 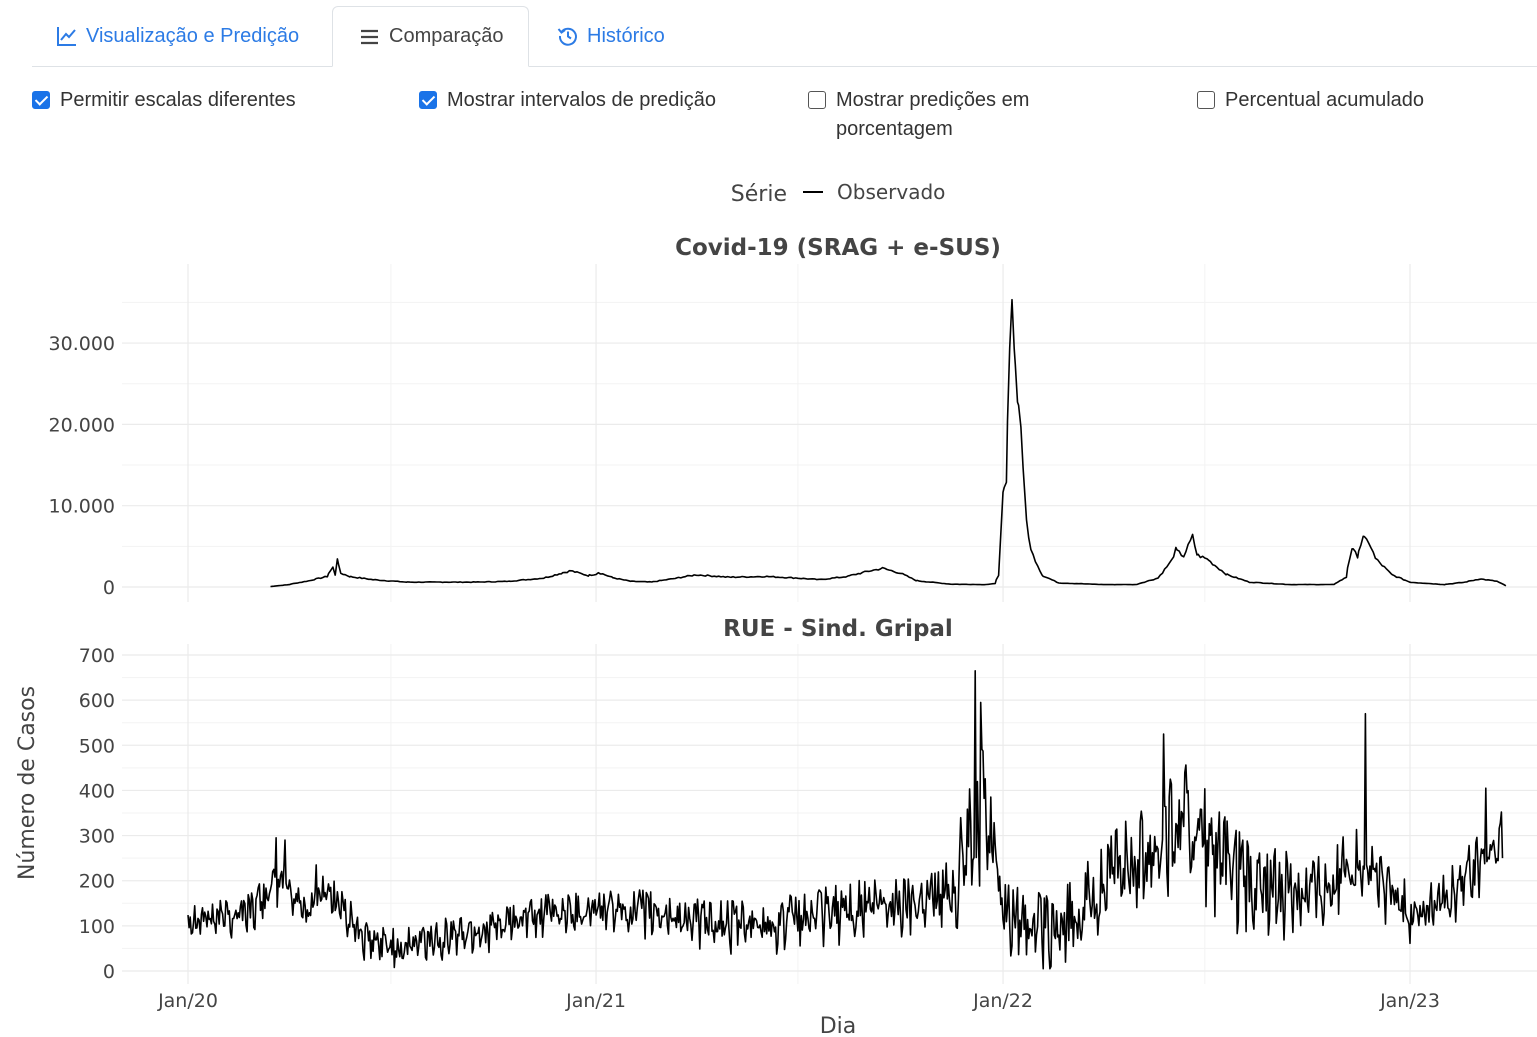 I want to click on x-tick-label: Jan/23, so click(x=1409, y=1001).